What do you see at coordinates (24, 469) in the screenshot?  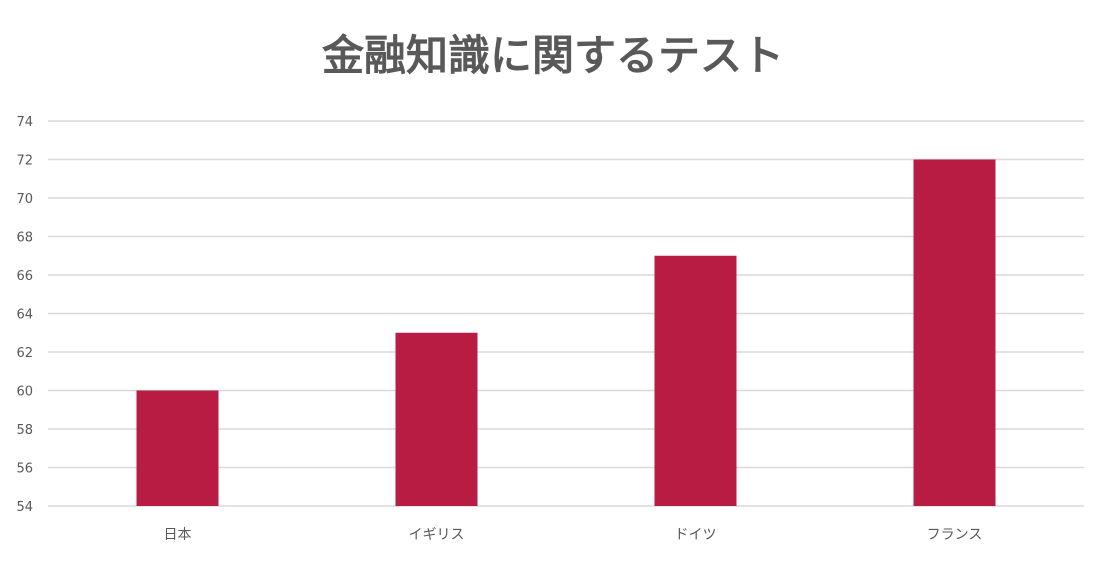 I see `y-tick-label: 56` at bounding box center [24, 469].